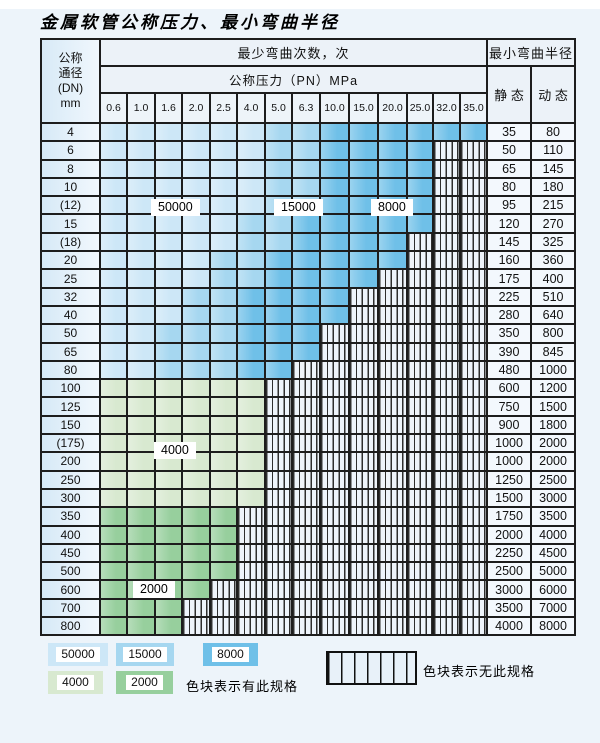 The height and width of the screenshot is (743, 600). I want to click on static-radius-cell: 1500, so click(509, 498).